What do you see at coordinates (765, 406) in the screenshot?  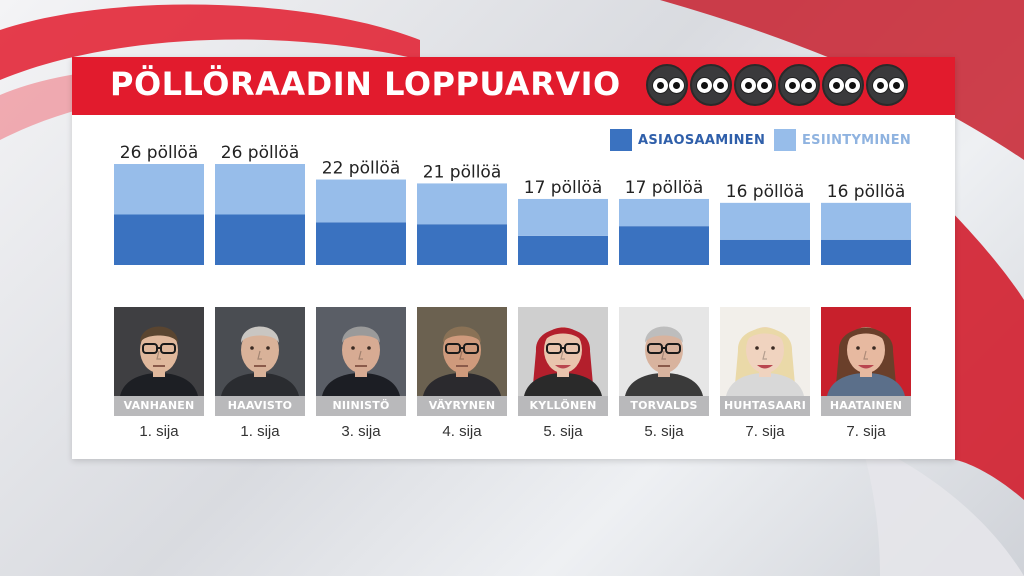 I see `candidate-name-label: HUHTASAARI` at bounding box center [765, 406].